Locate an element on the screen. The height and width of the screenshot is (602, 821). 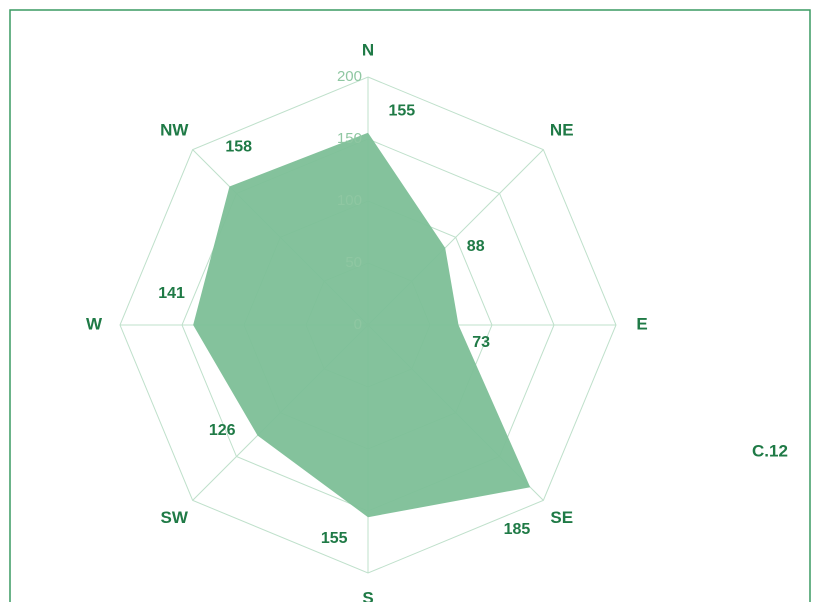
category-label: E is located at coordinates (641, 323).